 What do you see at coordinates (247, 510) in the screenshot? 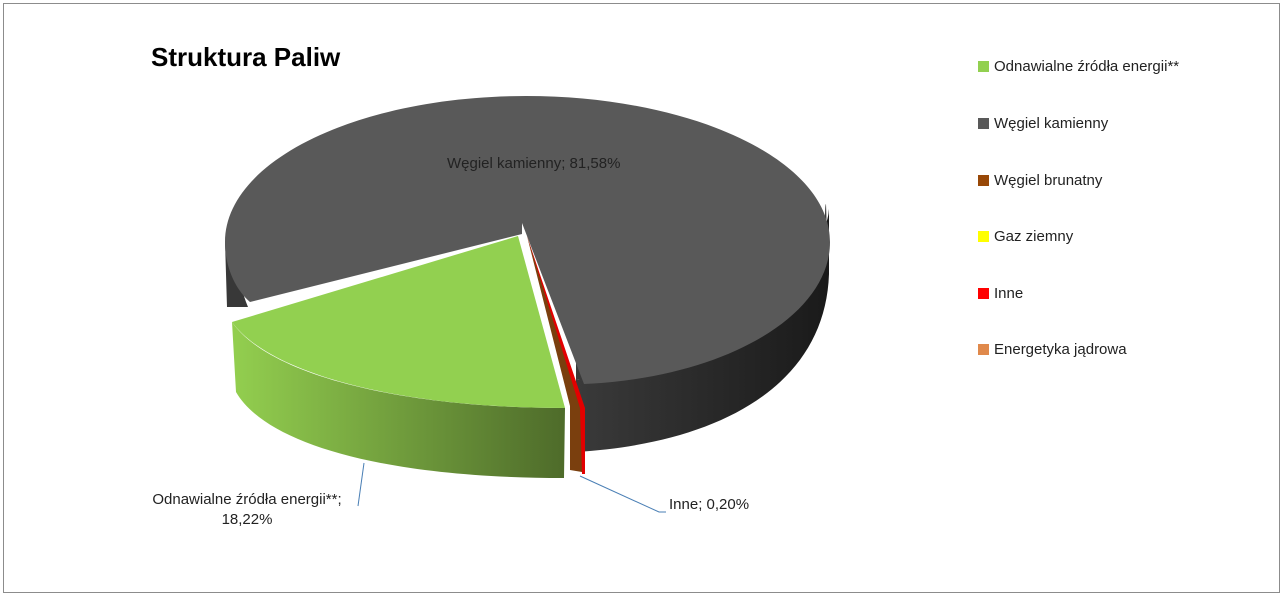
I see `data-label-renewable: Odnawialne źródła energii**; 18,22%` at bounding box center [247, 510].